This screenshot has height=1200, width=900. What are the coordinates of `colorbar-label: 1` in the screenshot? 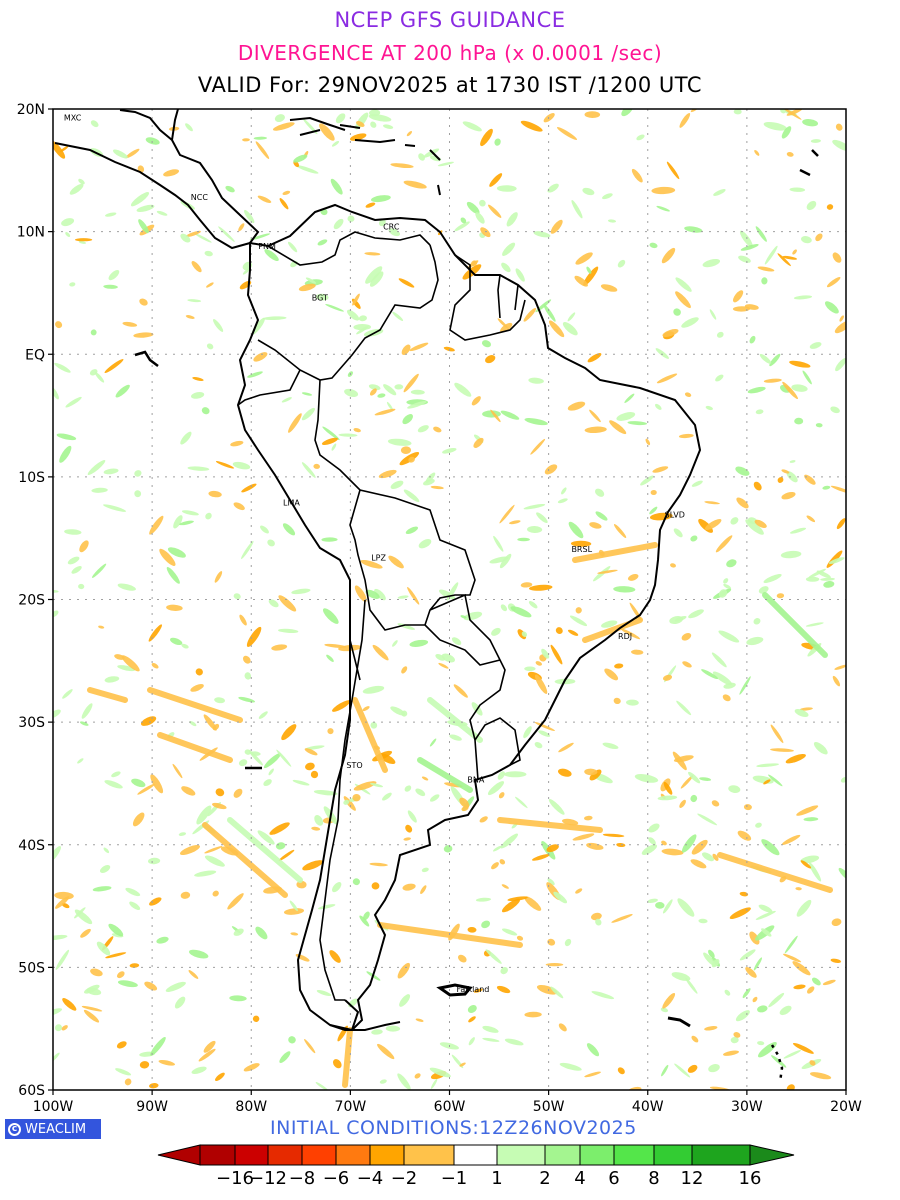 It's located at (497, 1178).